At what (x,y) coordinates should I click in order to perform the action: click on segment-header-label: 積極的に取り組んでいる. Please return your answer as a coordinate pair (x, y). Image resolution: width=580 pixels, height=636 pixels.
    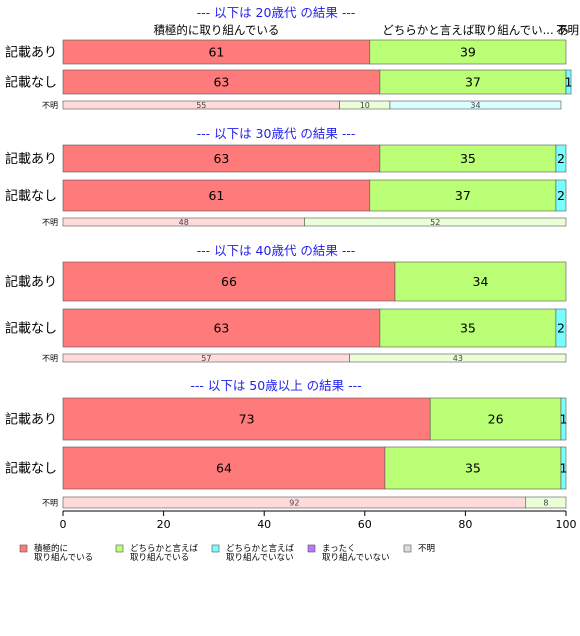
    Looking at the image, I should click on (216, 30).